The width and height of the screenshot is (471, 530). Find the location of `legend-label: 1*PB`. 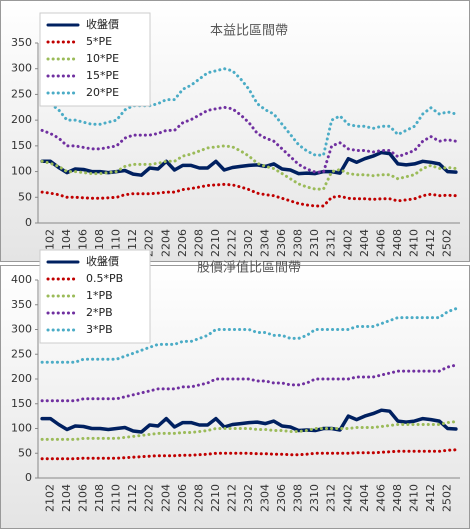

legend-label: 1*PB is located at coordinates (99, 295).